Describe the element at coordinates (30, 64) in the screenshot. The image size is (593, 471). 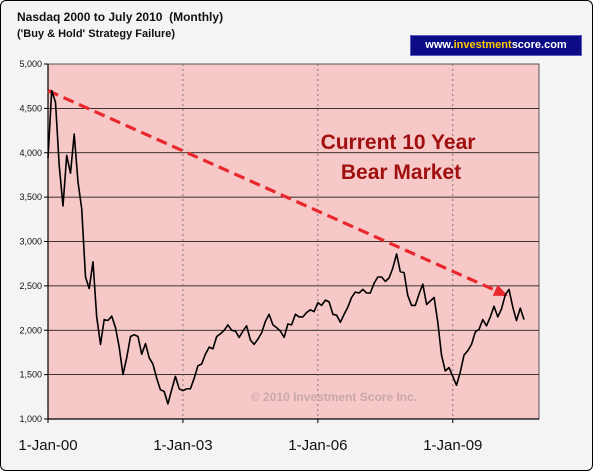
I see `y-tick-label: 5,000` at that location.